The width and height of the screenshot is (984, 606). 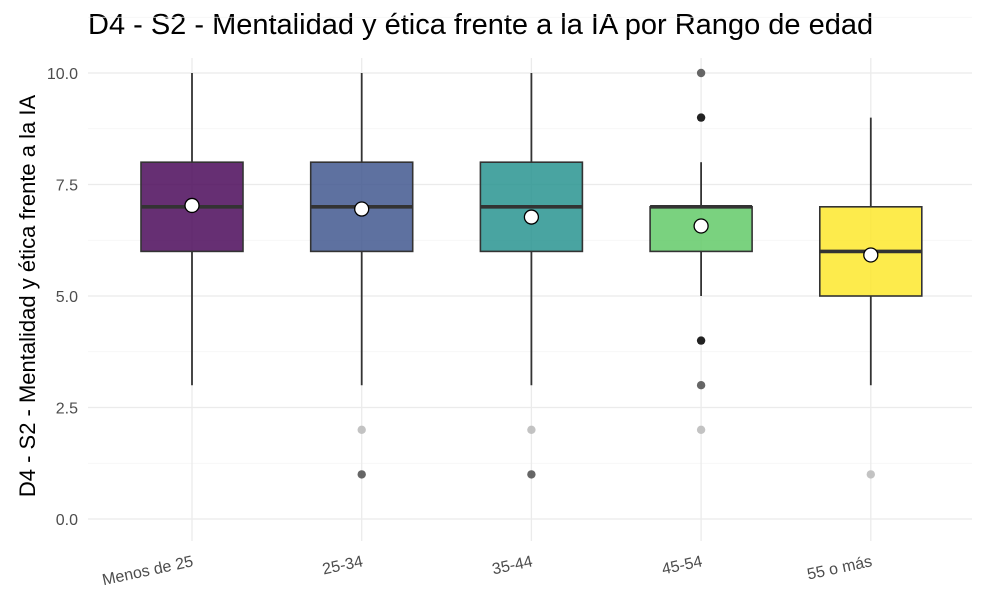 What do you see at coordinates (67, 520) in the screenshot?
I see `y-tick-label: 0.0` at bounding box center [67, 520].